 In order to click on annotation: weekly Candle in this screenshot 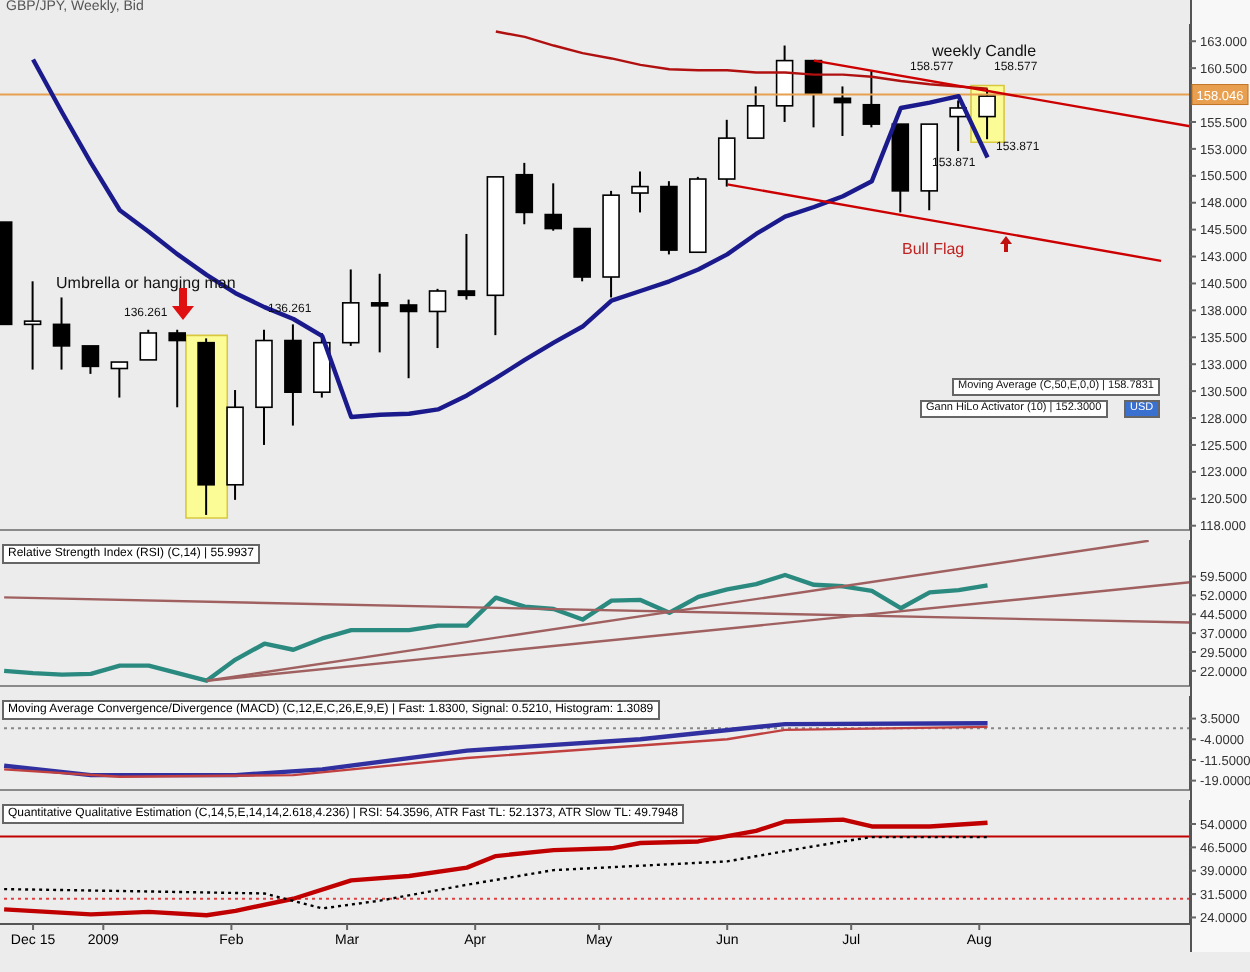, I will do `click(984, 51)`.